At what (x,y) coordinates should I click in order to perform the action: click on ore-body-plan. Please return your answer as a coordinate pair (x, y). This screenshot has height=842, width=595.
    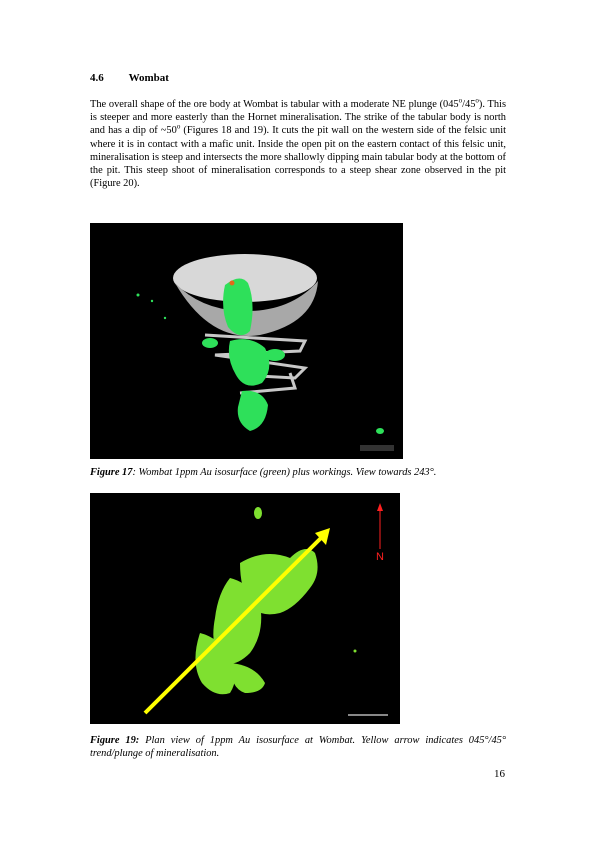
    Looking at the image, I should click on (276, 601).